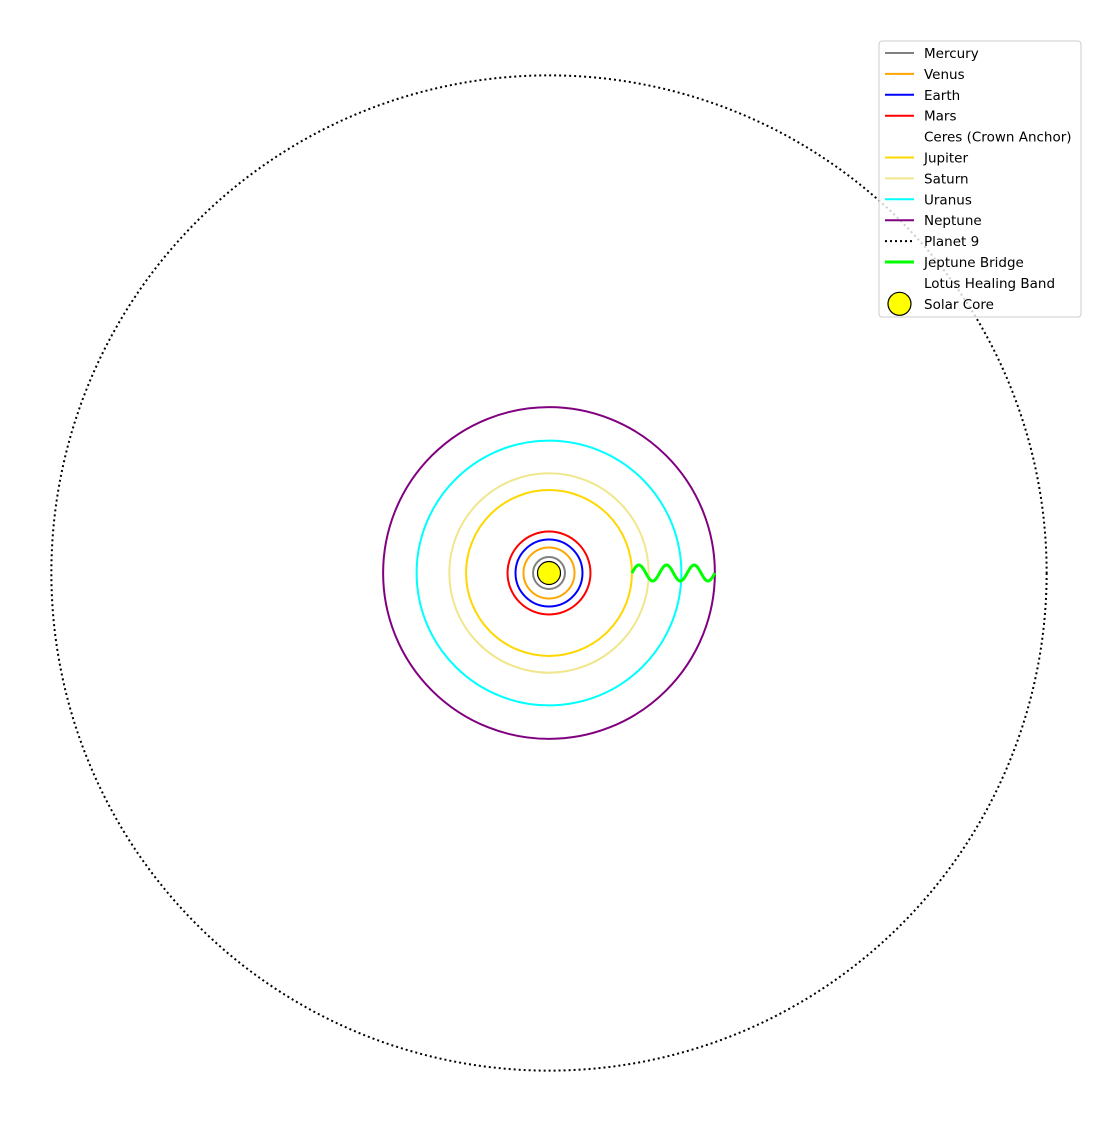 Image resolution: width=1097 pixels, height=1122 pixels. Describe the element at coordinates (951, 242) in the screenshot. I see `legend-label: Planet 9` at that location.